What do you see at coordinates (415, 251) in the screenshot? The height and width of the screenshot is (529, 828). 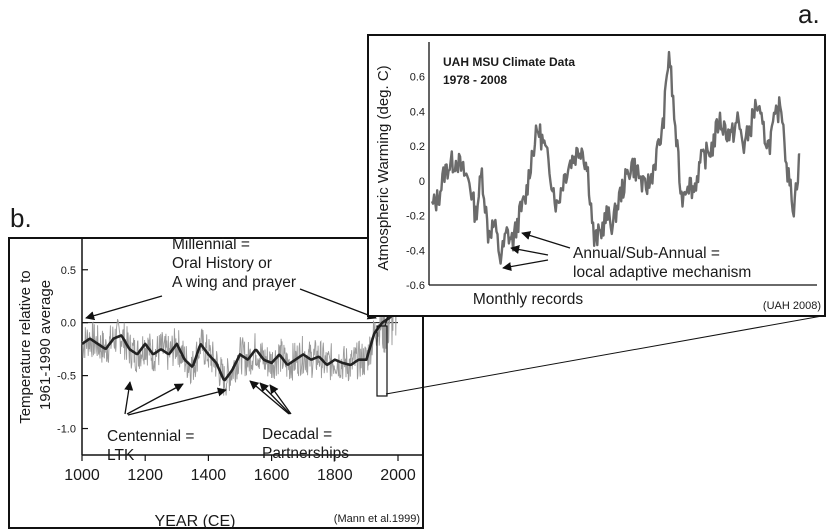 I see `a-y-tick-label: -0.4` at bounding box center [415, 251].